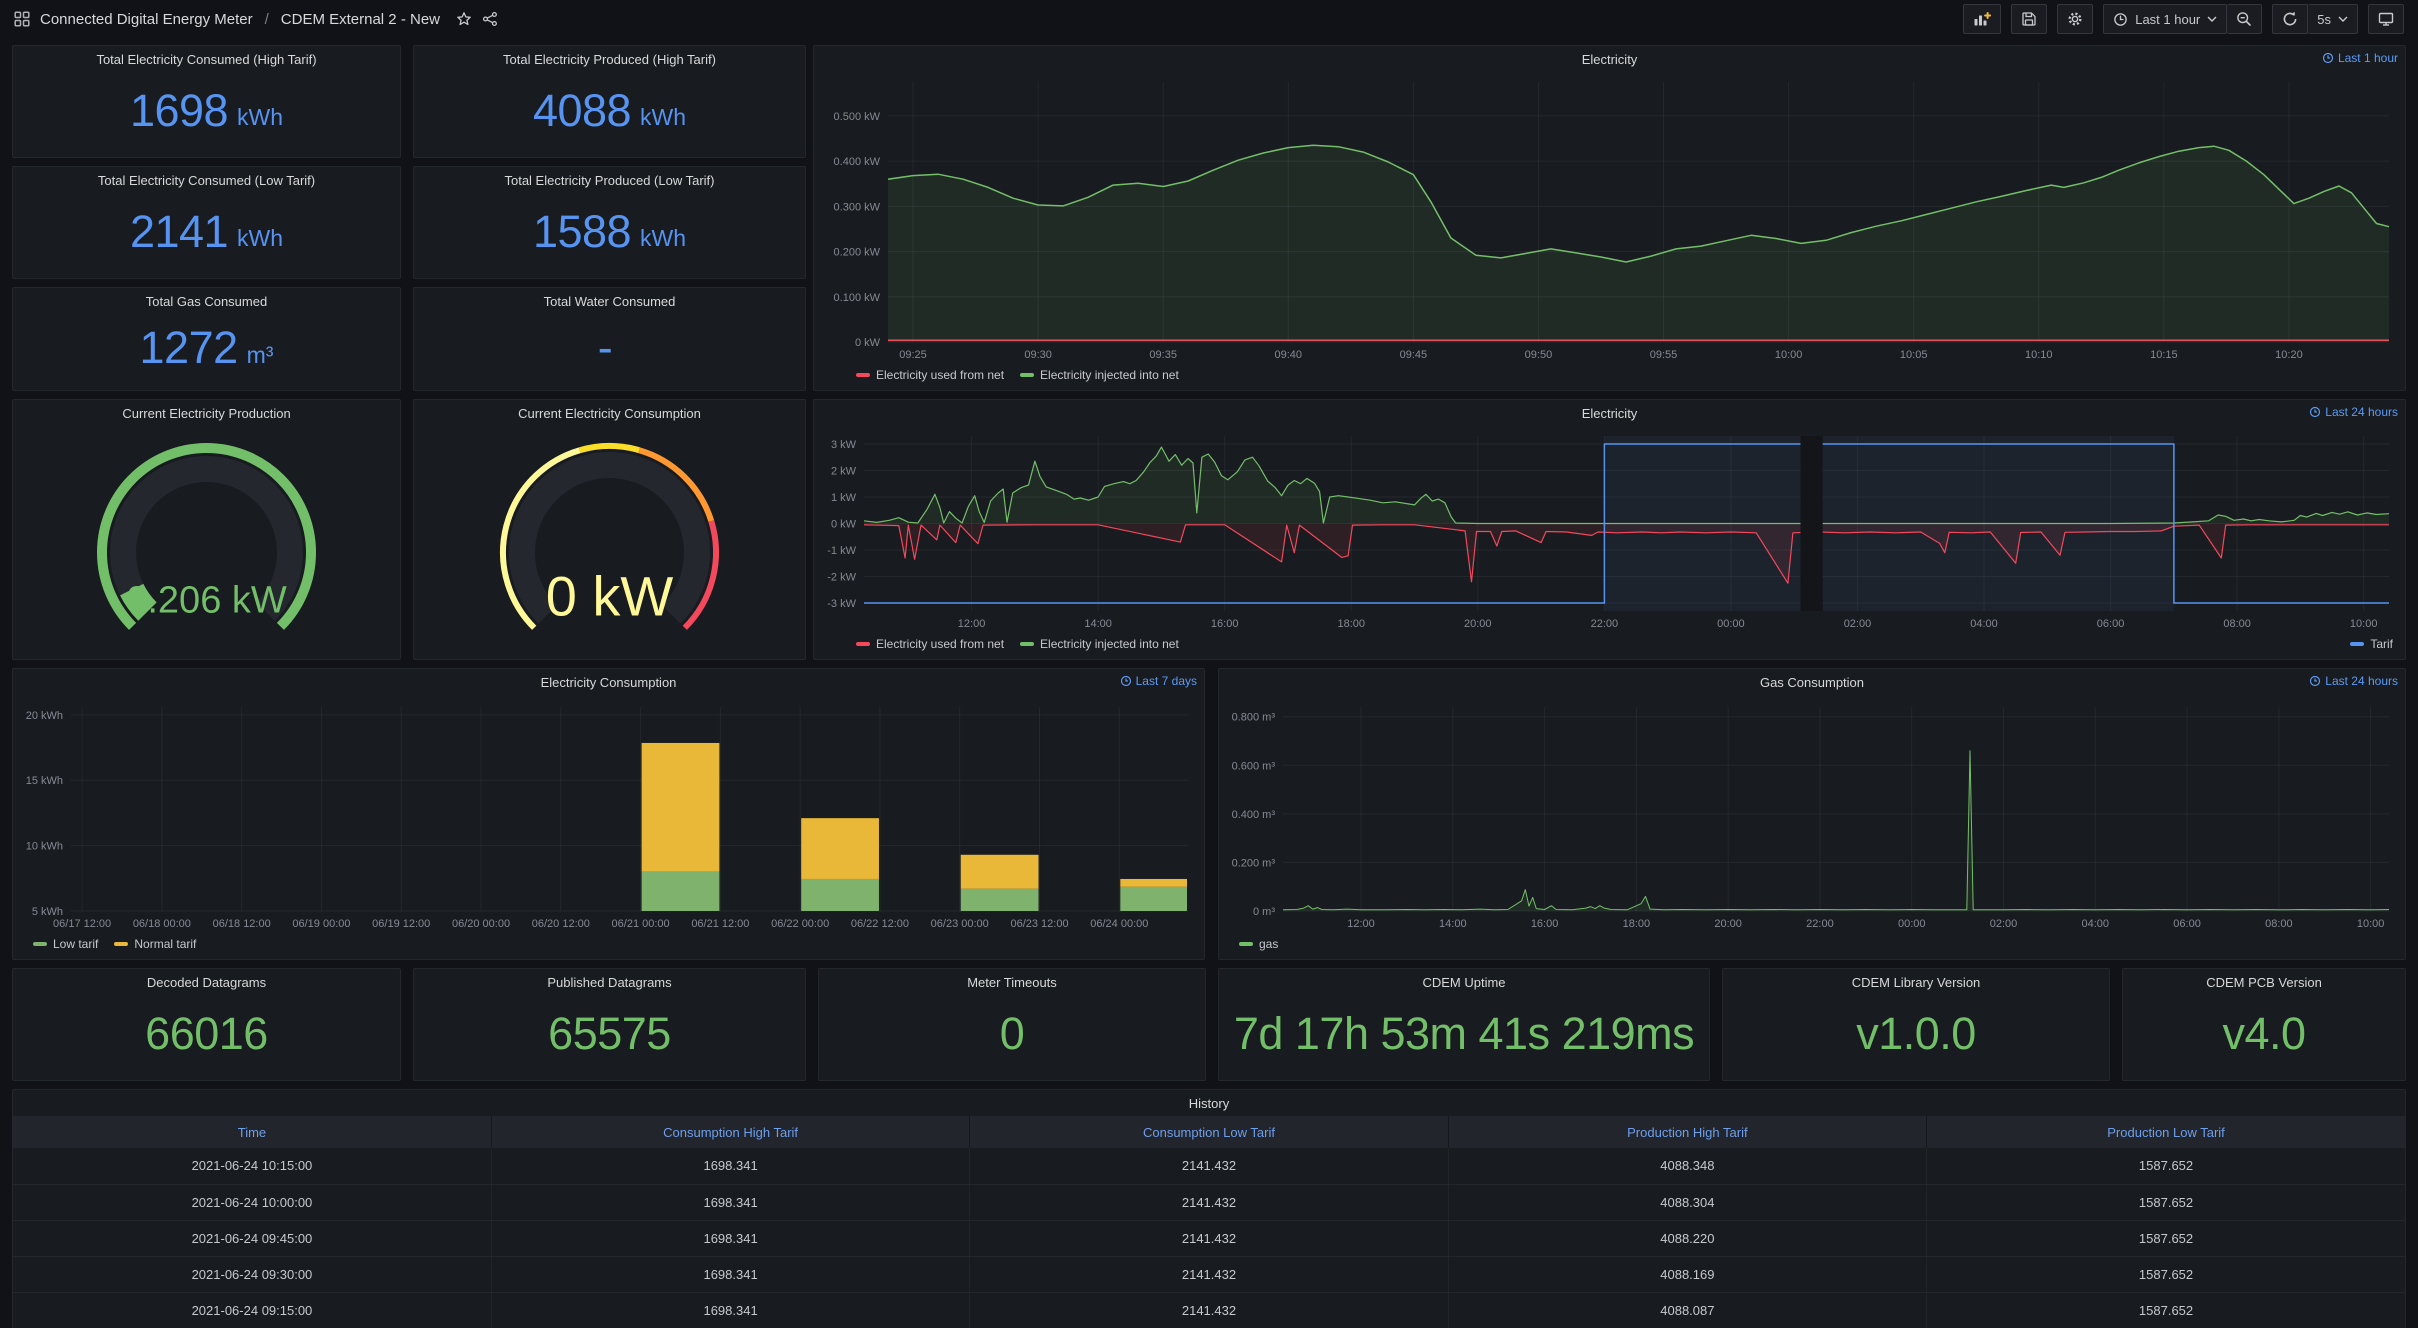  I want to click on bar-chart-plus-icon, so click(1982, 19).